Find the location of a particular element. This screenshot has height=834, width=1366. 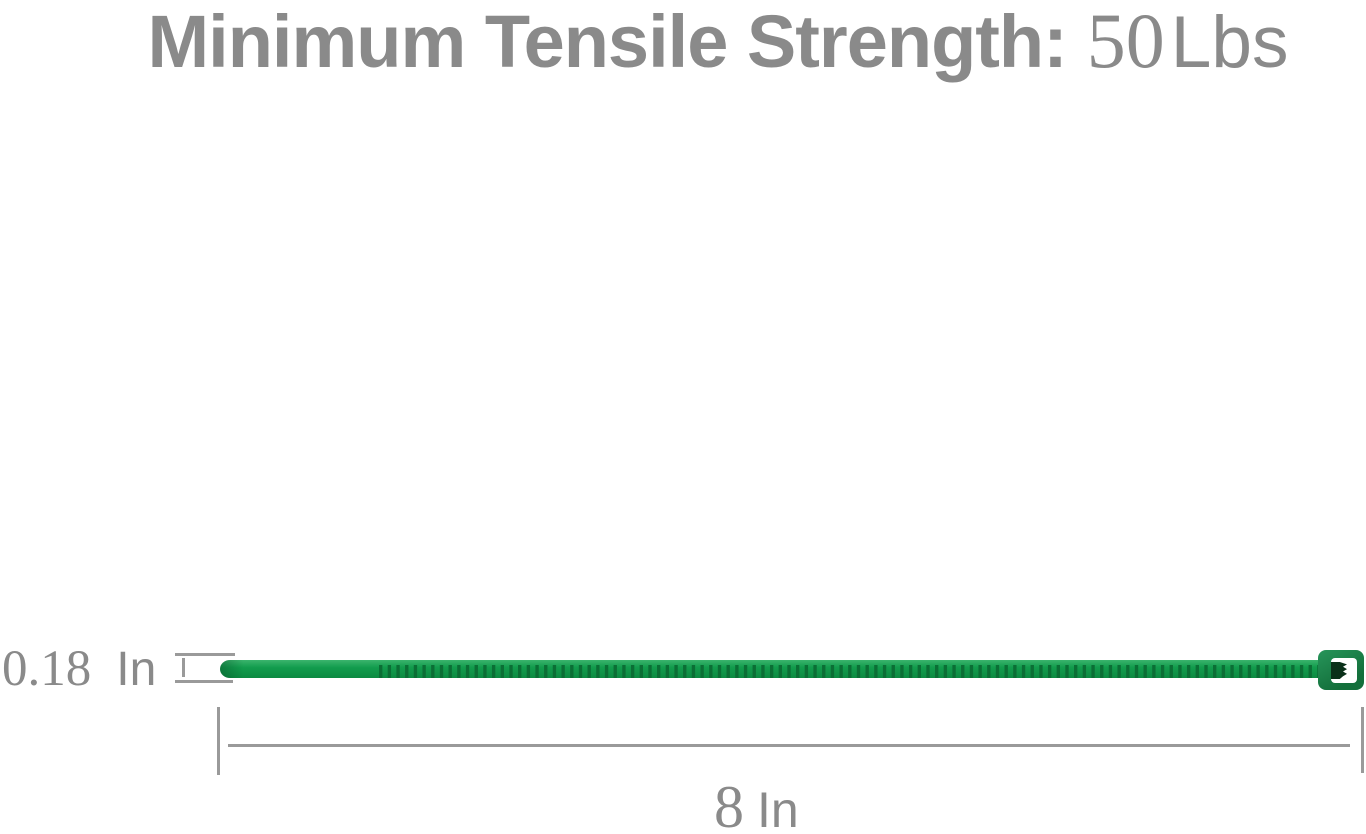

length-line is located at coordinates (789, 745).